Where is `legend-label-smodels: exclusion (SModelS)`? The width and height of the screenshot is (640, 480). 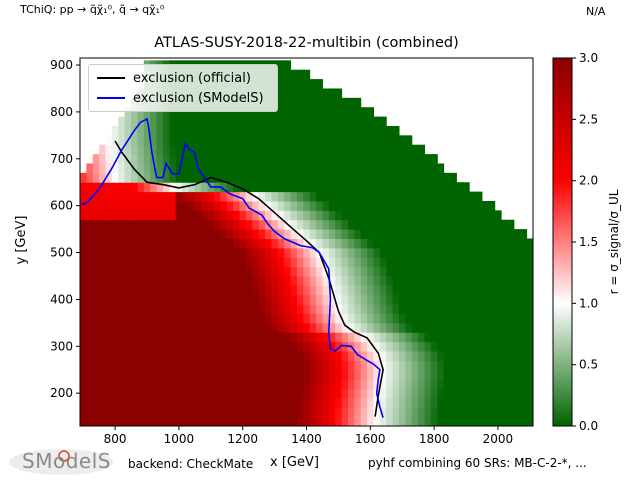 legend-label-smodels: exclusion (SModelS) is located at coordinates (198, 98).